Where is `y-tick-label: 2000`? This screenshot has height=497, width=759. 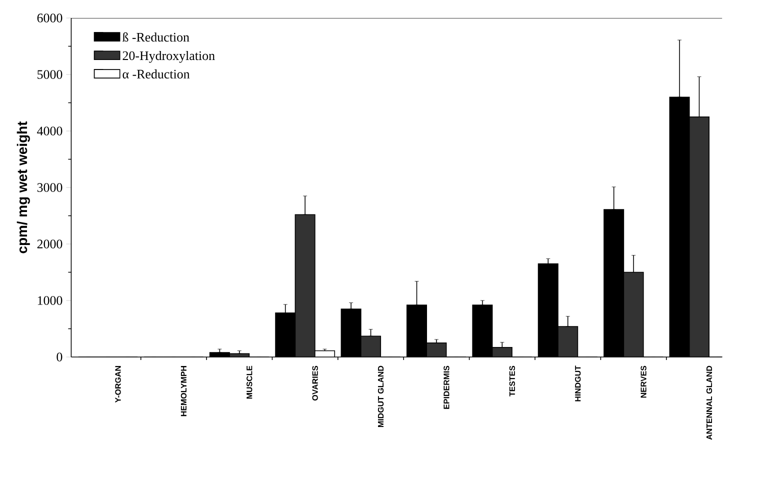
y-tick-label: 2000 is located at coordinates (49, 244).